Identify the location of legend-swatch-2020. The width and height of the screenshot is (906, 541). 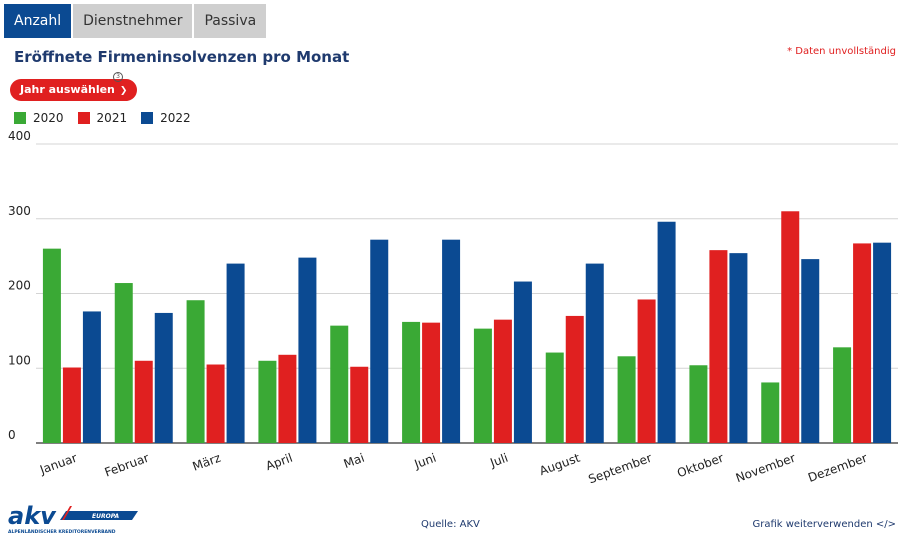
(20, 118).